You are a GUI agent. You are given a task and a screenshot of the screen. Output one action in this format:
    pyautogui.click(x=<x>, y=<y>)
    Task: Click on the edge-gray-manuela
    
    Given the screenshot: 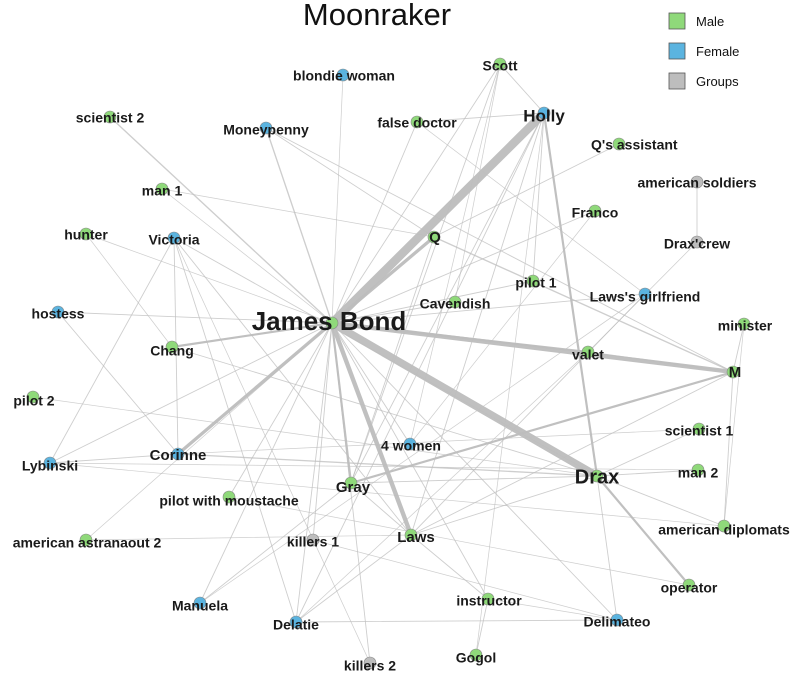 What is the action you would take?
    pyautogui.click(x=275, y=543)
    